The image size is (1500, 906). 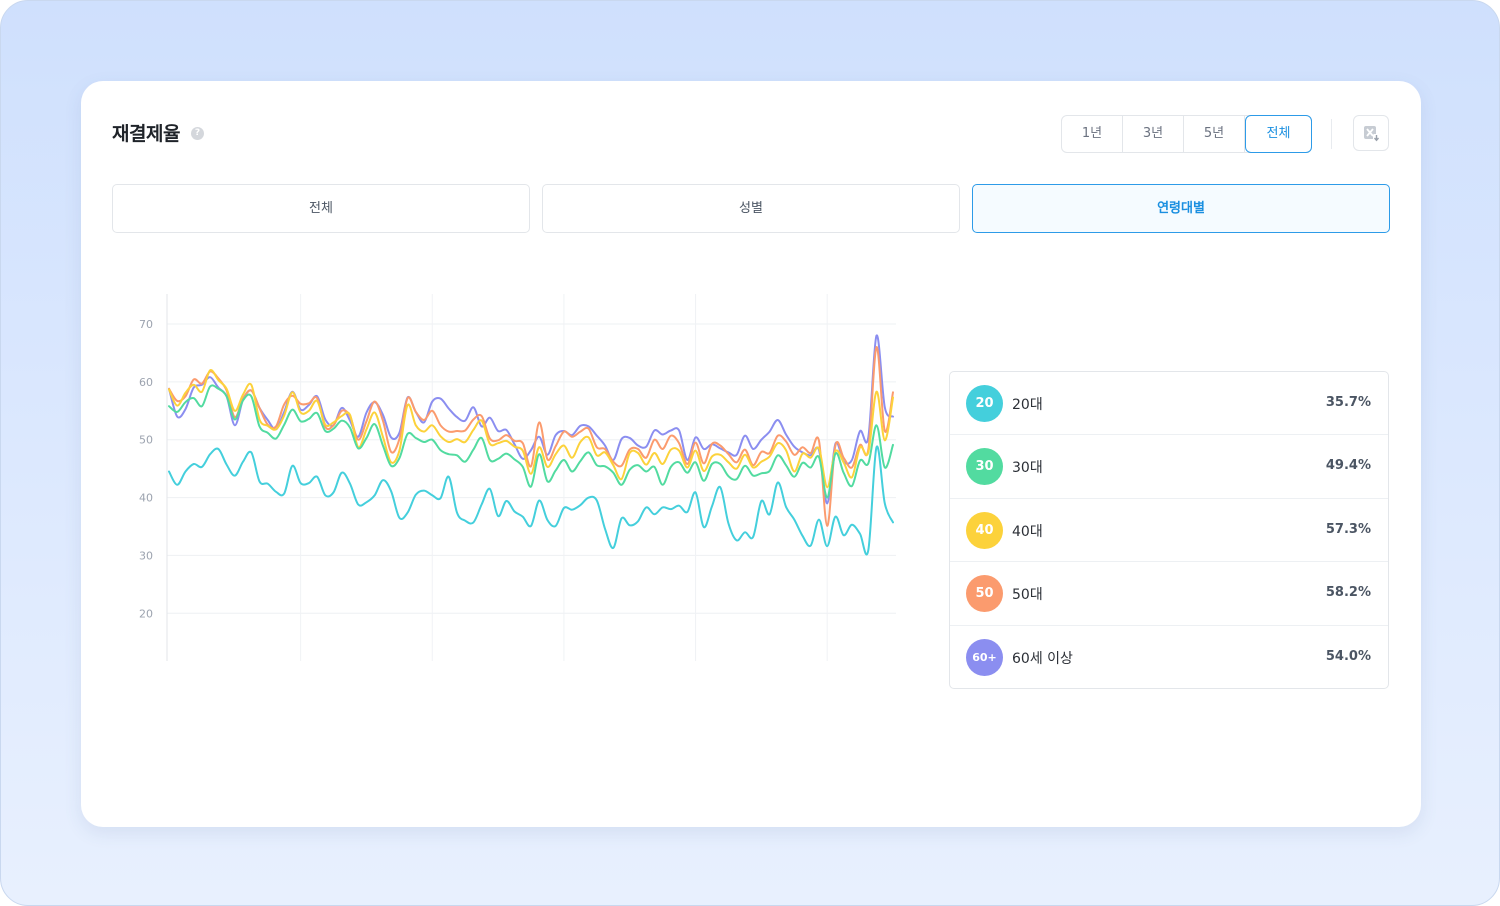 What do you see at coordinates (146, 440) in the screenshot?
I see `y-tick-label: 50` at bounding box center [146, 440].